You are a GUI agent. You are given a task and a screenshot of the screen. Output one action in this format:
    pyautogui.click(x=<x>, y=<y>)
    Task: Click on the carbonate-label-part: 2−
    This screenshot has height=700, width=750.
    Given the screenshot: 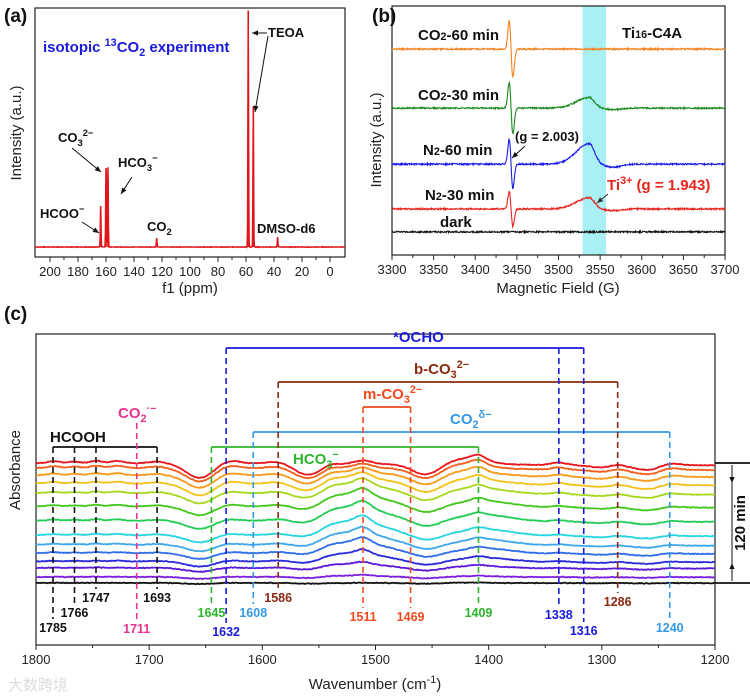 What is the action you would take?
    pyautogui.click(x=88, y=133)
    